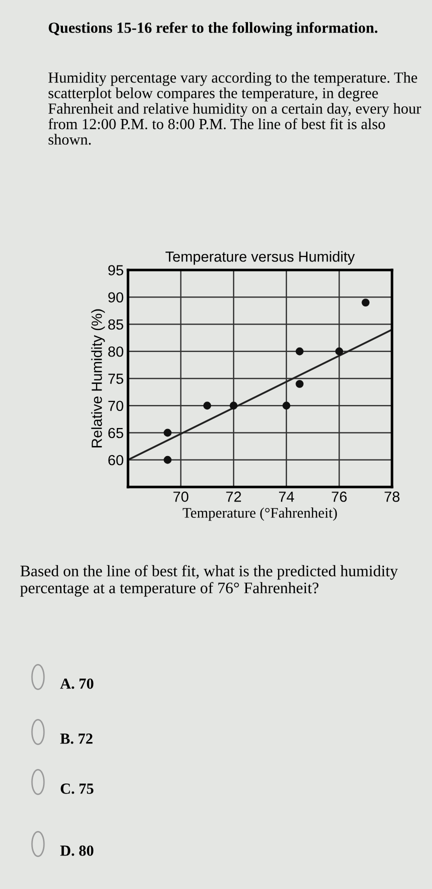  What do you see at coordinates (180, 497) in the screenshot?
I see `x-tick-label: 70` at bounding box center [180, 497].